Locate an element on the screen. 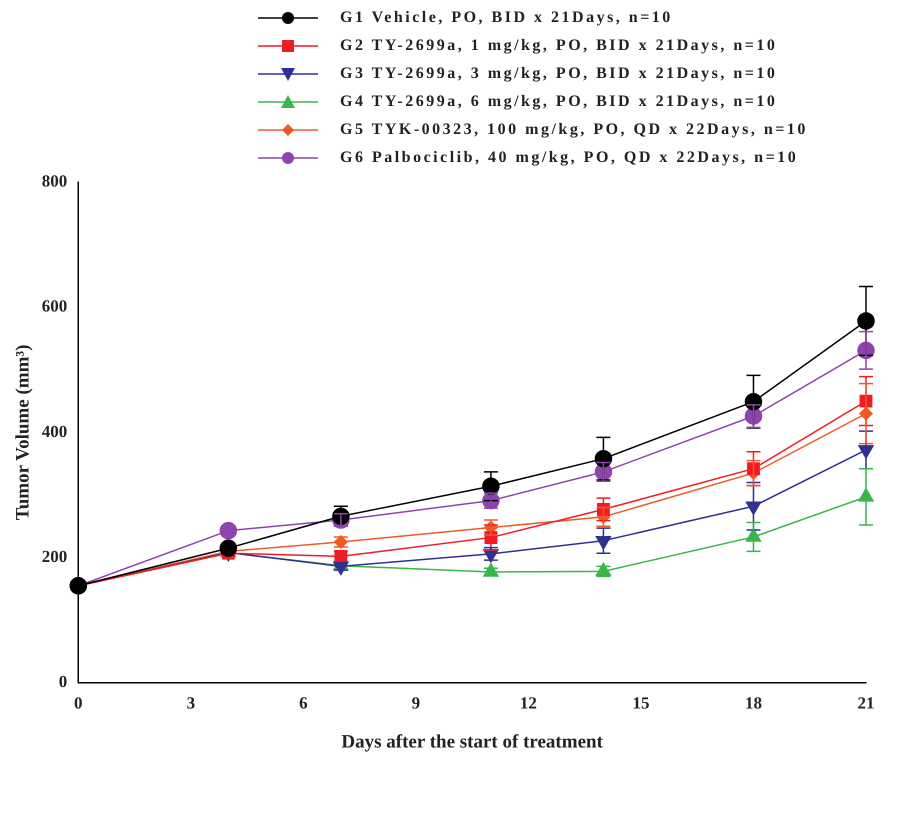  legend-label: G4 TY-2699a, 6 mg/kg, PO, BID x 21Days, n=10 is located at coordinates (559, 102).